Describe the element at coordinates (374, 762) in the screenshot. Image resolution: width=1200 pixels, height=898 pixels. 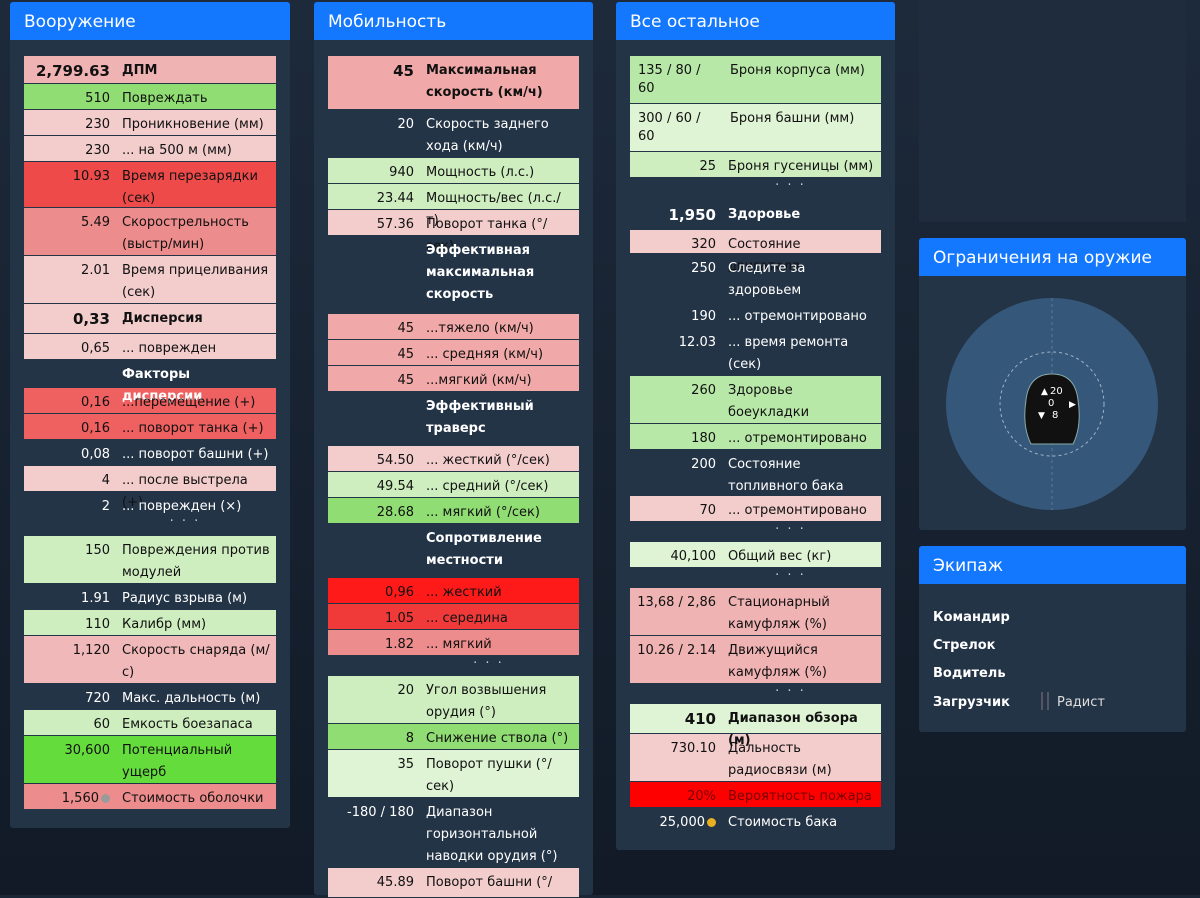
I see `stat-value: 35` at that location.